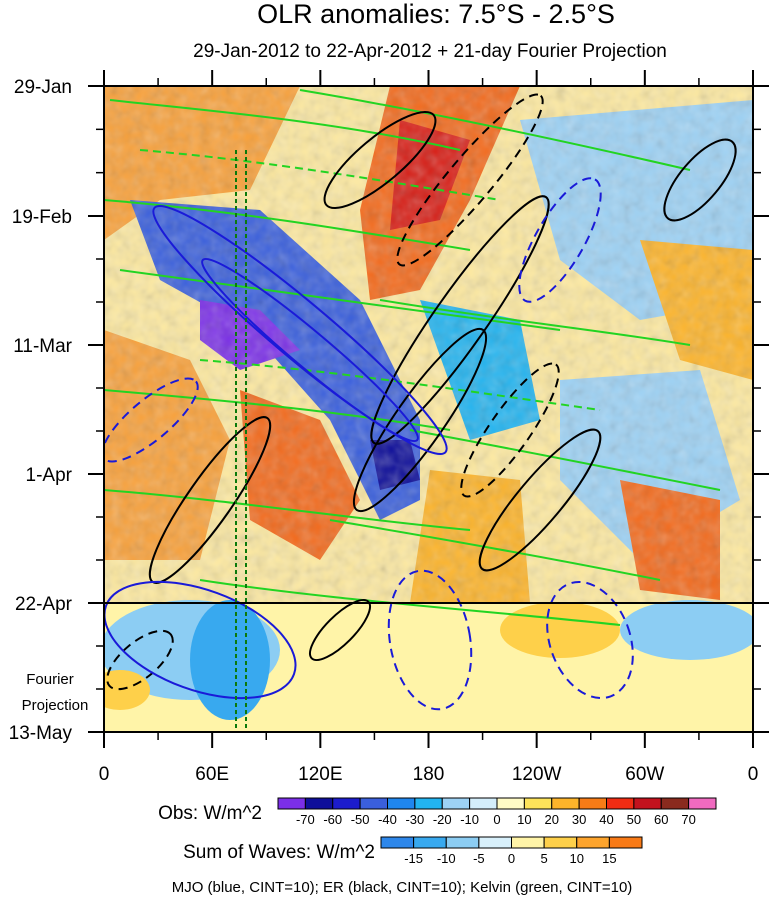 The height and width of the screenshot is (899, 772). I want to click on projection-label-line-1: Fourier, so click(50, 679).